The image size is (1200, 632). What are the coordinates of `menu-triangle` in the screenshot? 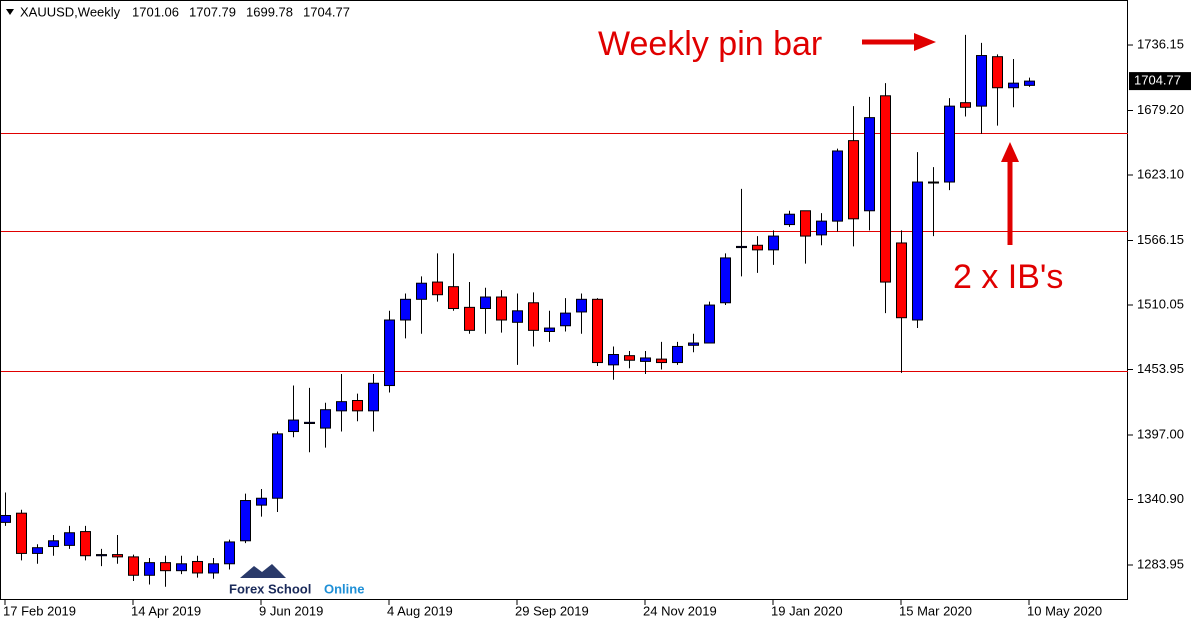 It's located at (10, 12).